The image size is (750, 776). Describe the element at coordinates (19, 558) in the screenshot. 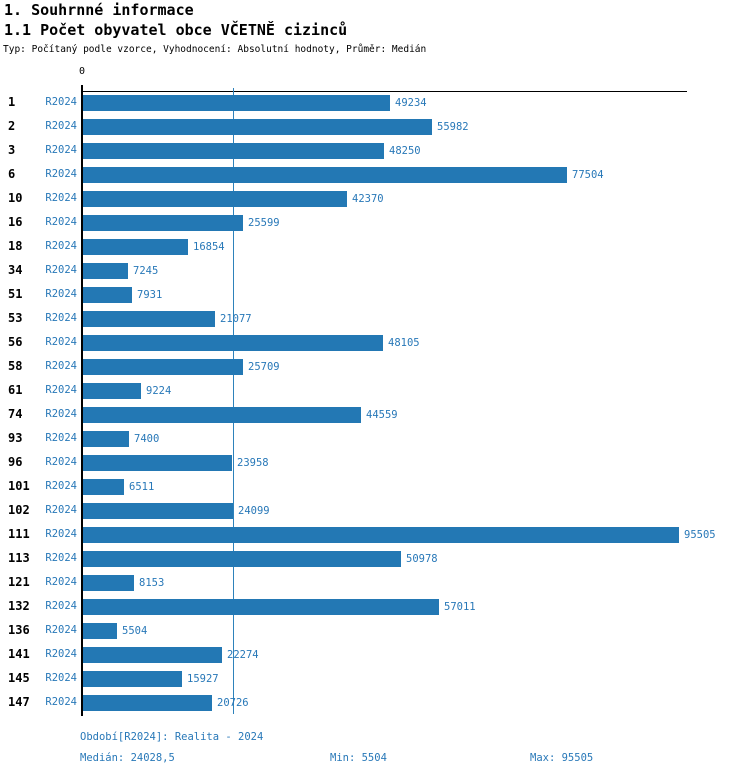

I see `category-label: 113` at that location.